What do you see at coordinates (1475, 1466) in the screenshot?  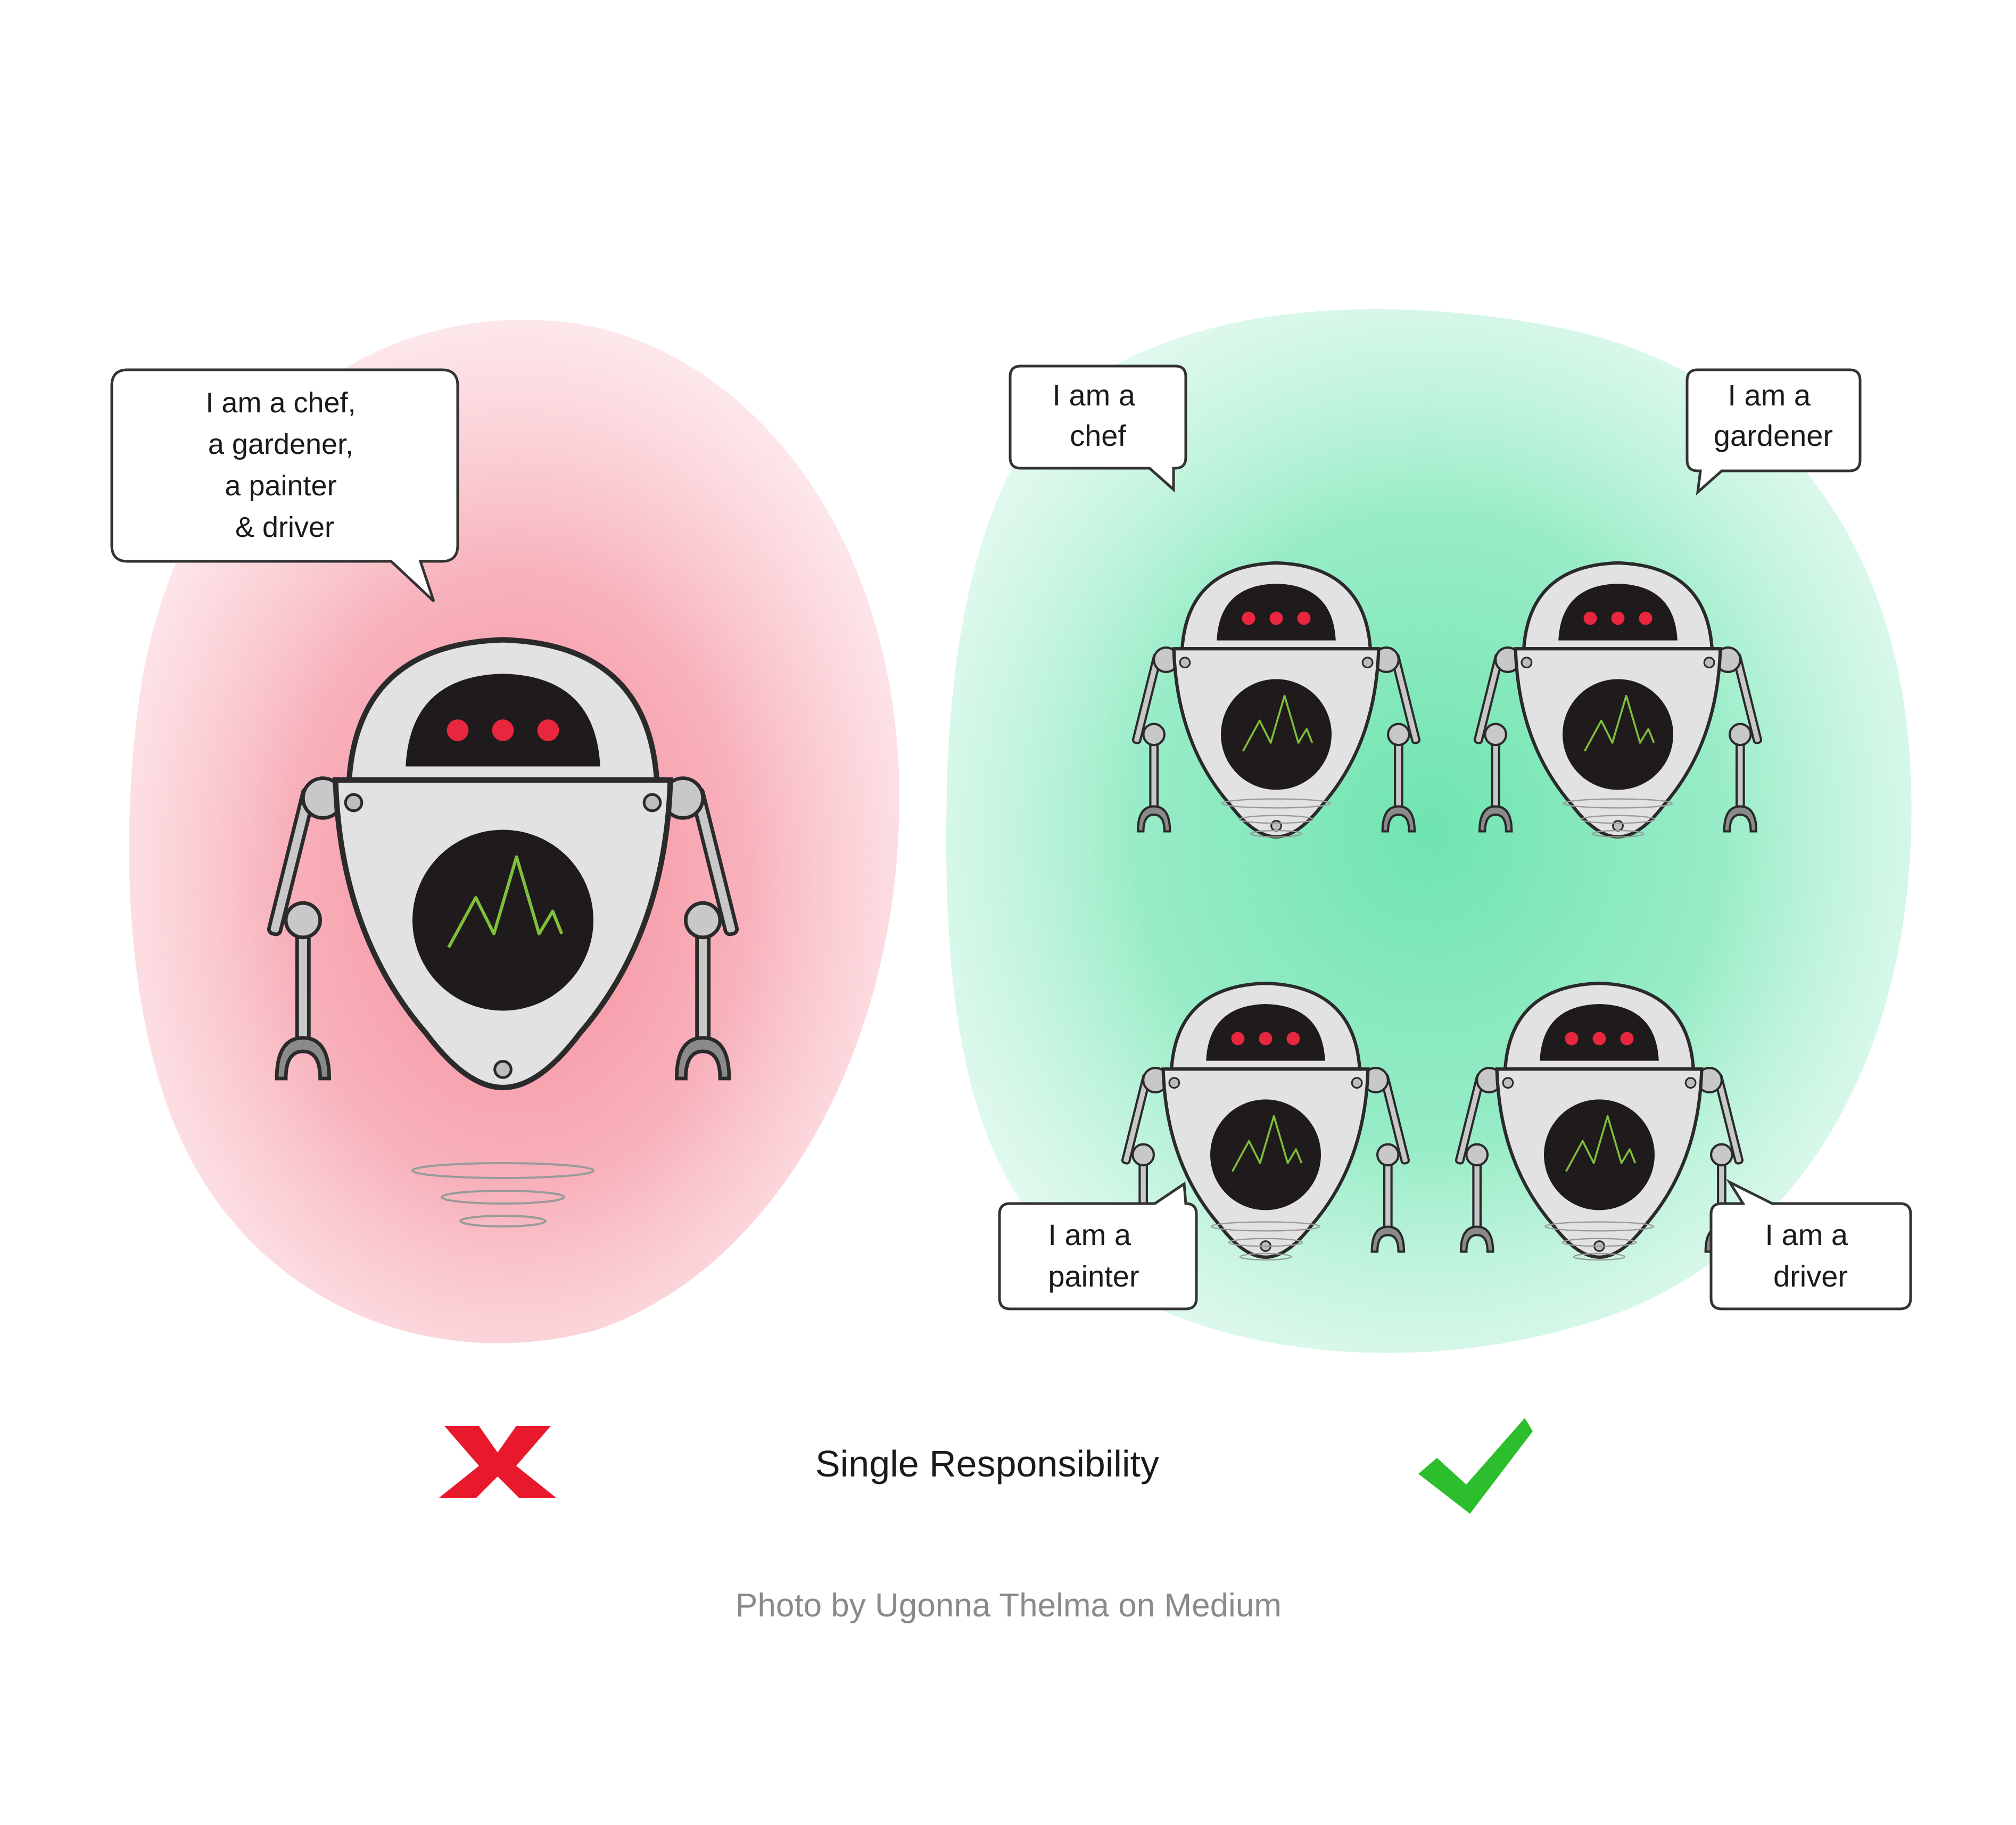 I see `check-icon` at bounding box center [1475, 1466].